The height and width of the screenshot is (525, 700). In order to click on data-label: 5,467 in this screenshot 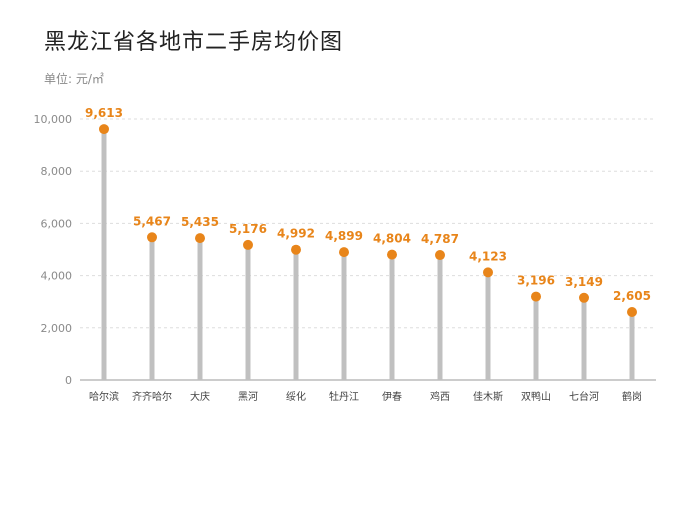, I will do `click(152, 221)`.